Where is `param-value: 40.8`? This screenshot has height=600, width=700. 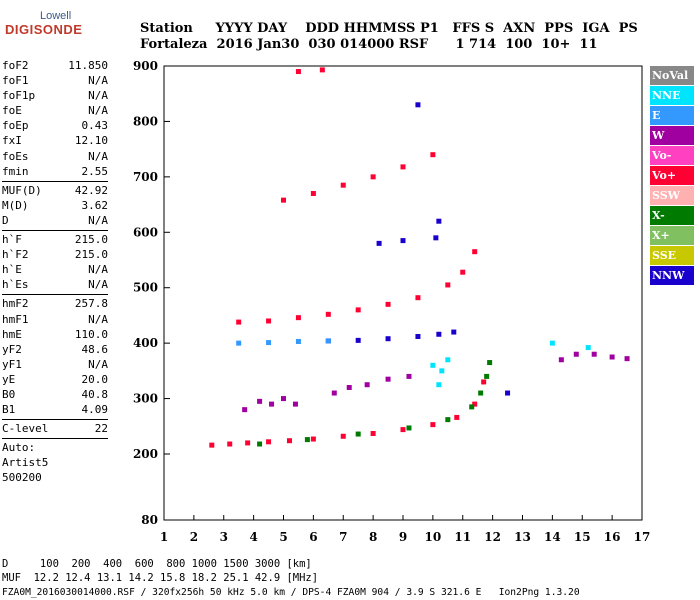
param-value: 40.8 is located at coordinates (95, 394).